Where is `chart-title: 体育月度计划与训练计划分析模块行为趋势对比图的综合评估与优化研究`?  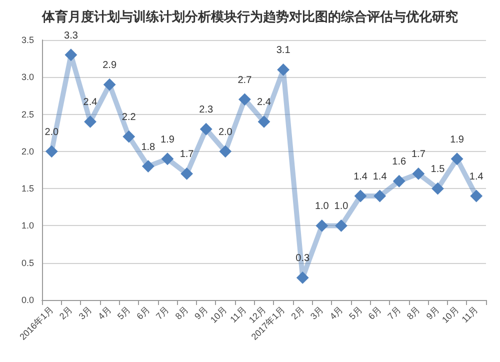 chart-title: 体育月度计划与训练计划分析模块行为趋势对比图的综合评估与优化研究 is located at coordinates (249, 17).